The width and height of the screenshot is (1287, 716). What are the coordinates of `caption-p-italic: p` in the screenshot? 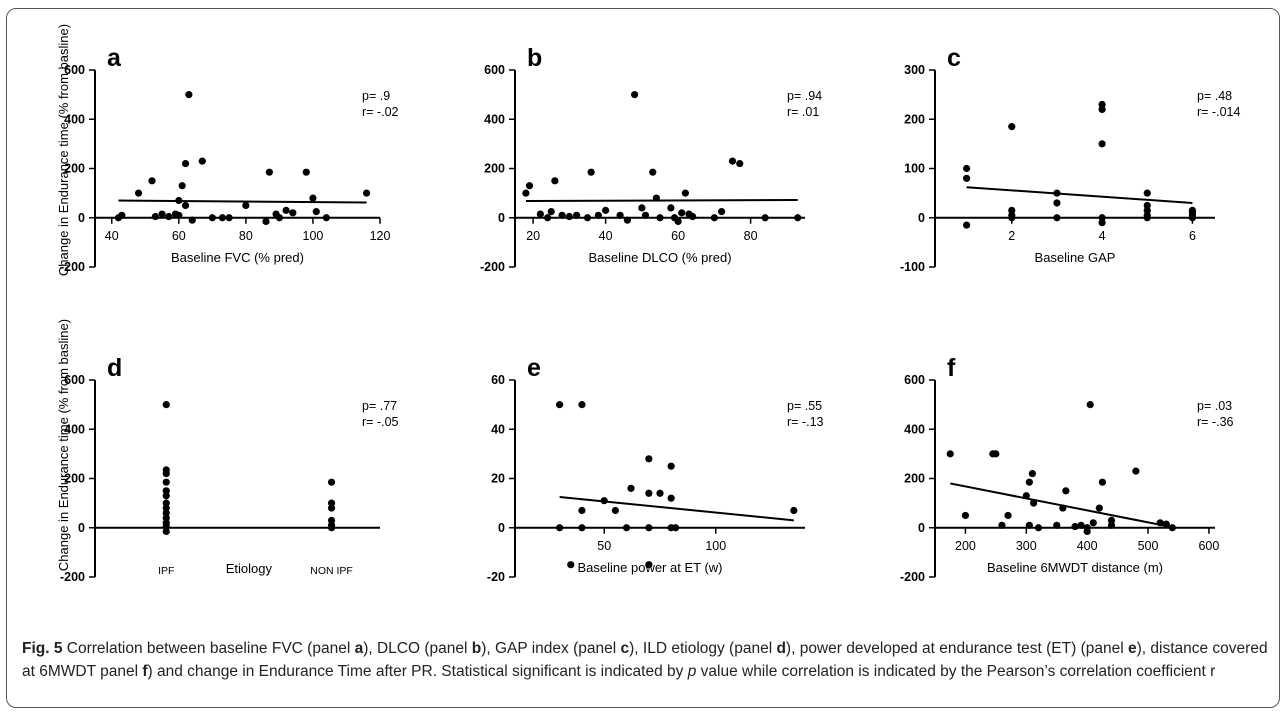 It's located at (692, 671).